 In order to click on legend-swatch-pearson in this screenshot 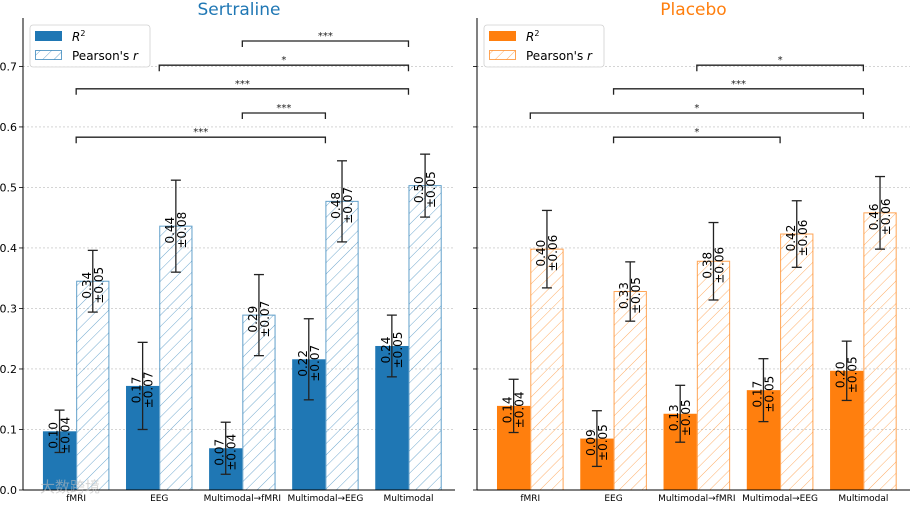, I will do `click(502, 55)`.